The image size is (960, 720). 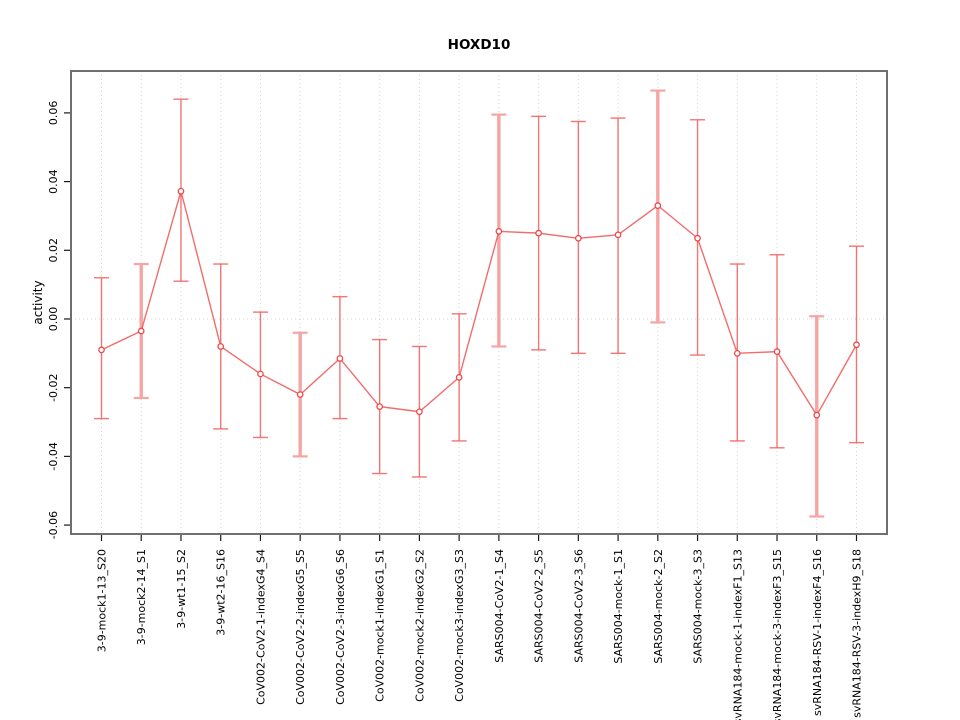 What do you see at coordinates (300, 627) in the screenshot?
I see `x-axis-label: CoV002-CoV2-2-indexG5_S5` at bounding box center [300, 627].